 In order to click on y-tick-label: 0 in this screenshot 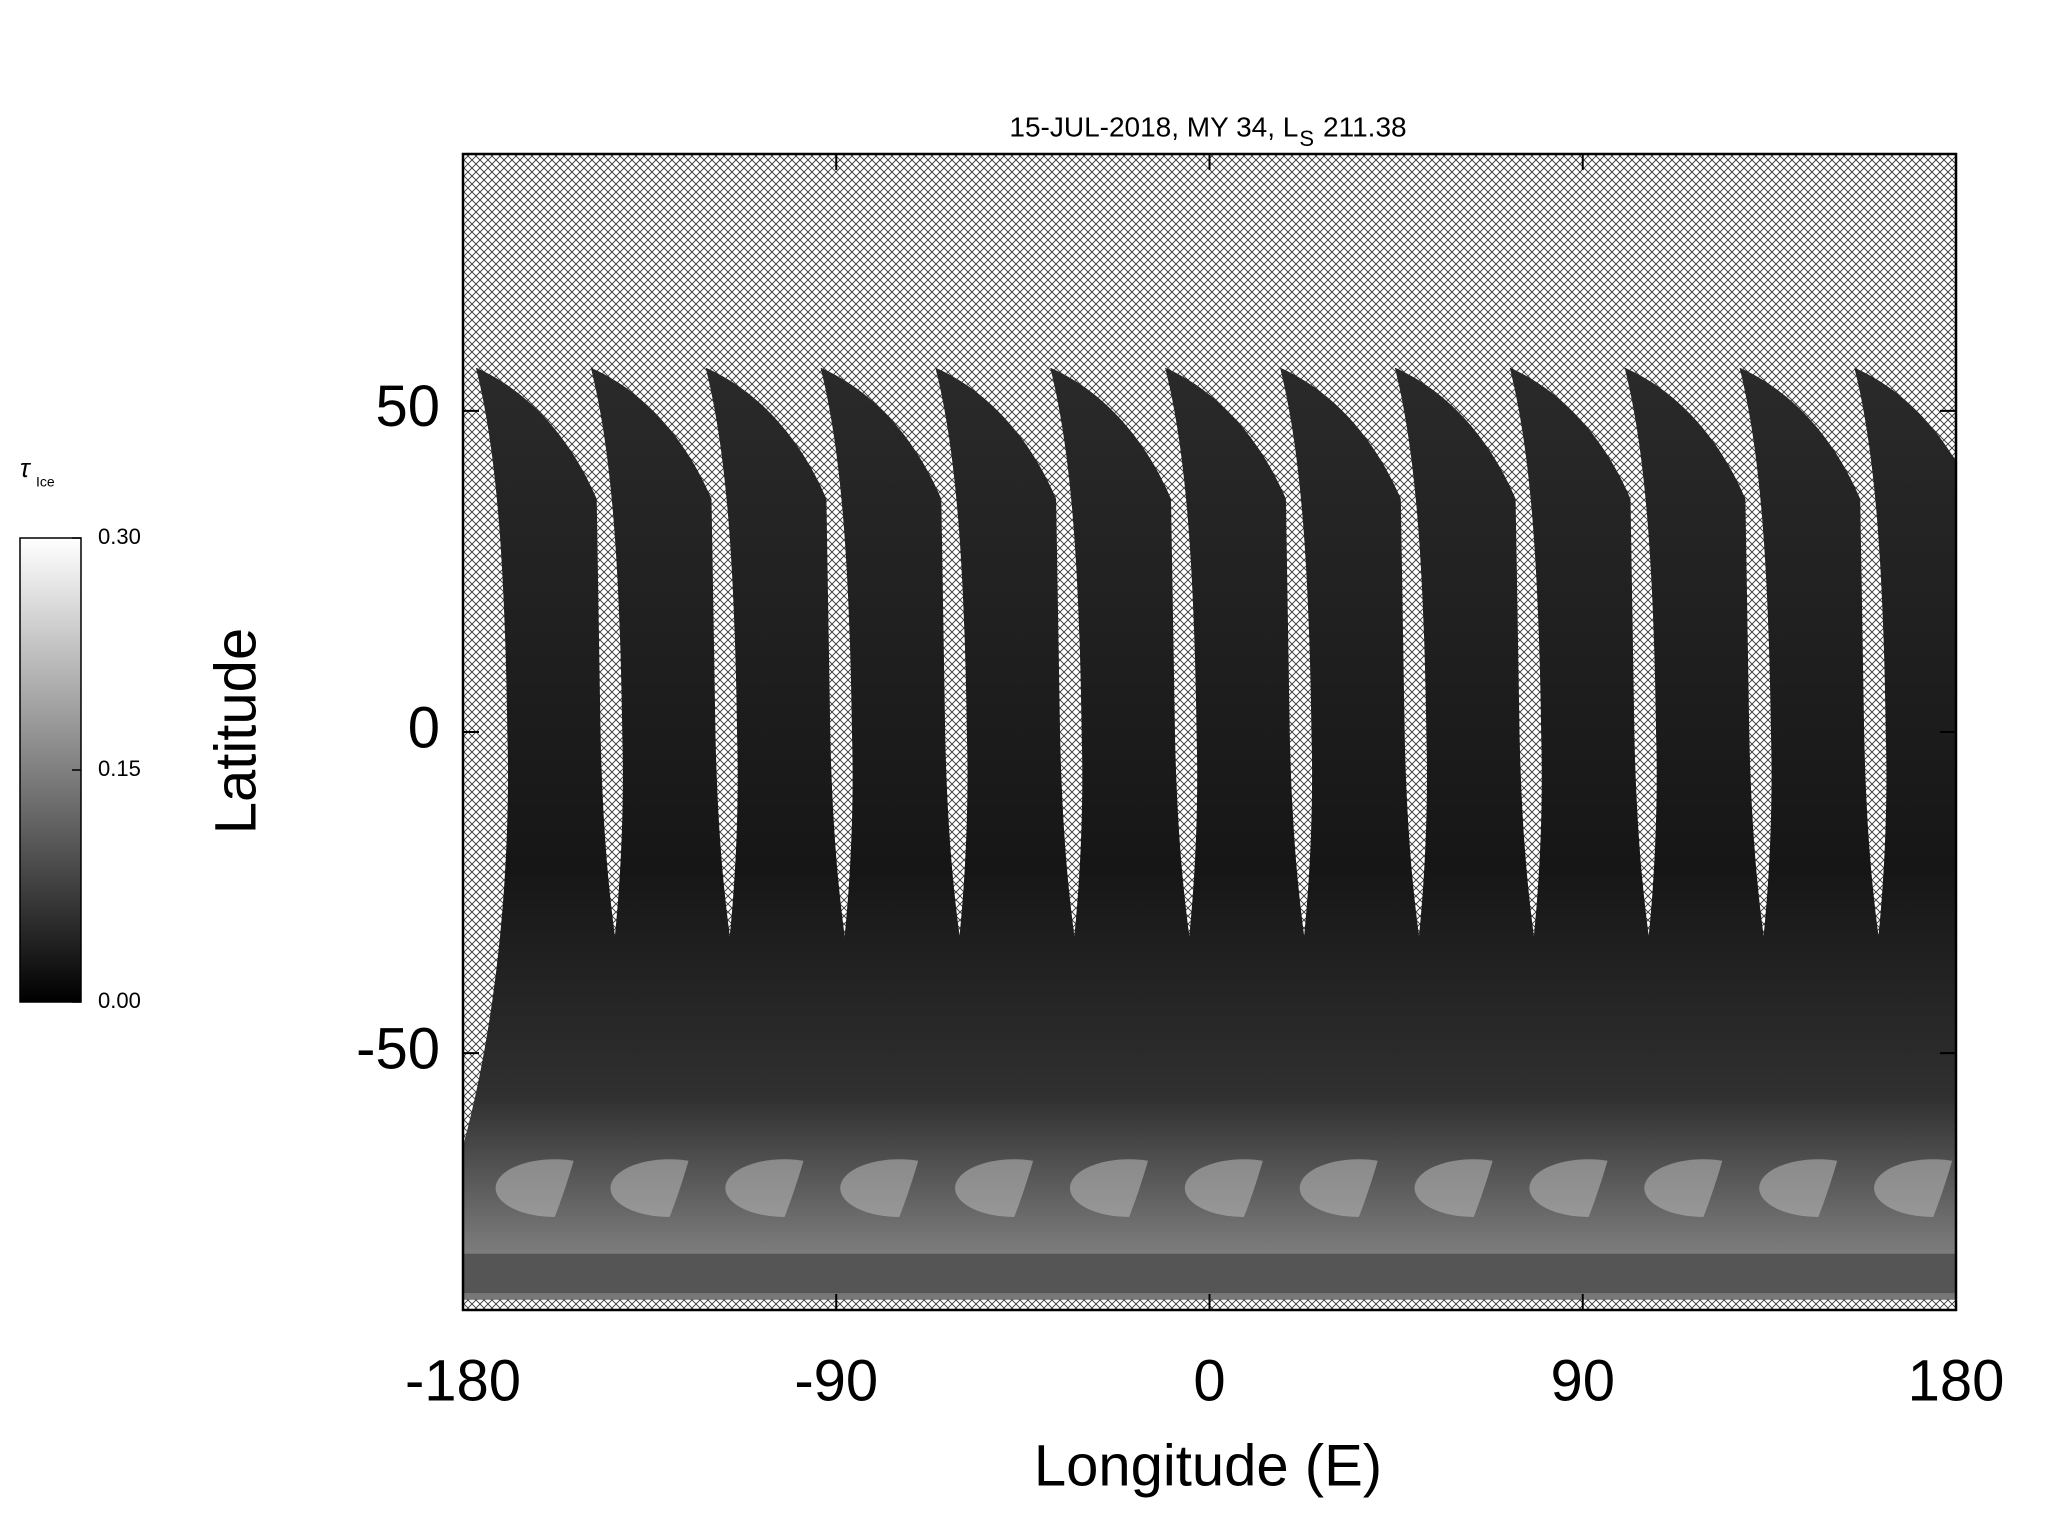, I will do `click(424, 727)`.